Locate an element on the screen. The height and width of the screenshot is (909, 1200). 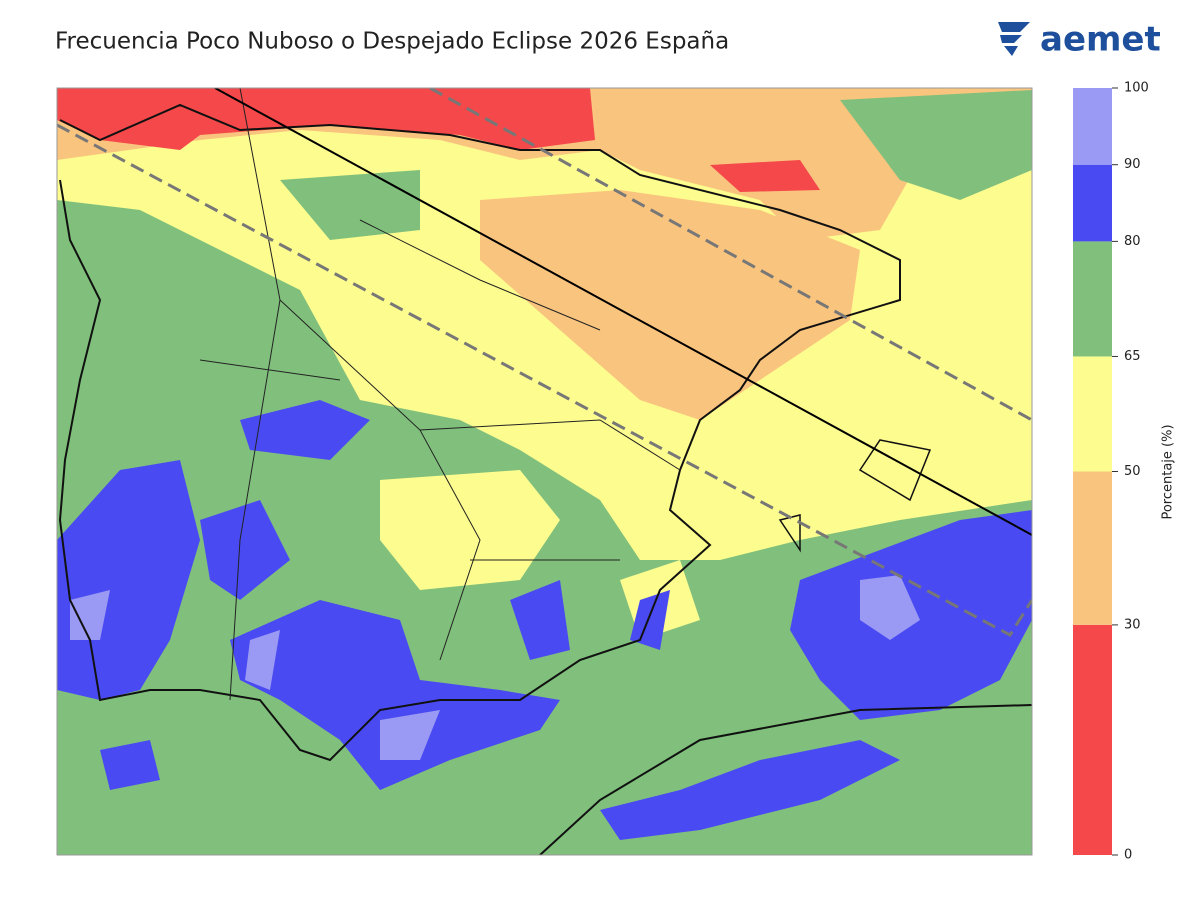
colorbar-label: Porcentaje (%) is located at coordinates (1168, 471).